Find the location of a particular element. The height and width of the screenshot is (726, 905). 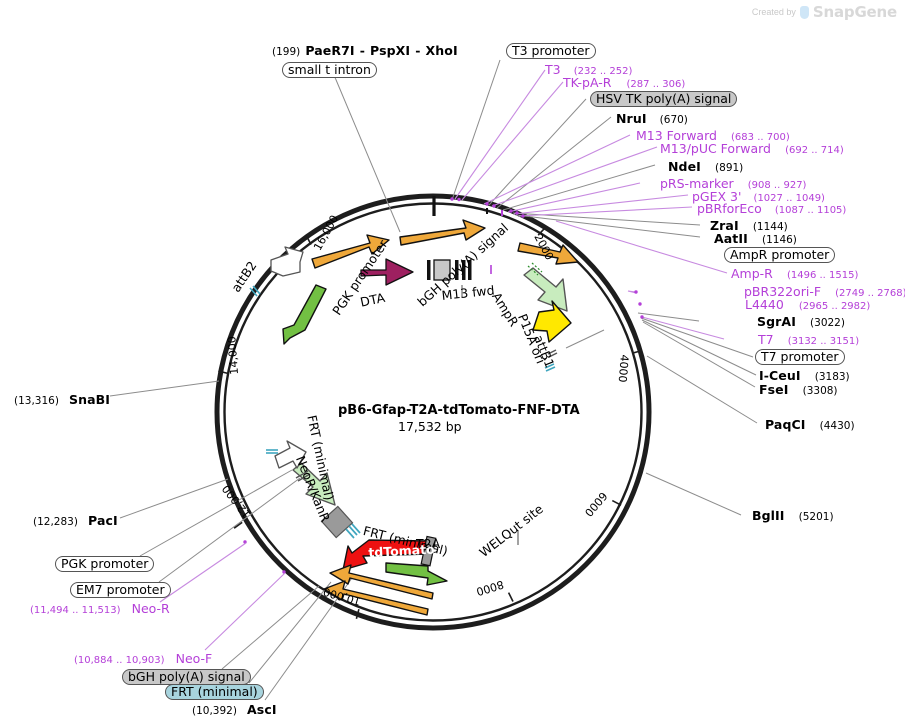

label-nrui: NruI (670) is located at coordinates (652, 118).